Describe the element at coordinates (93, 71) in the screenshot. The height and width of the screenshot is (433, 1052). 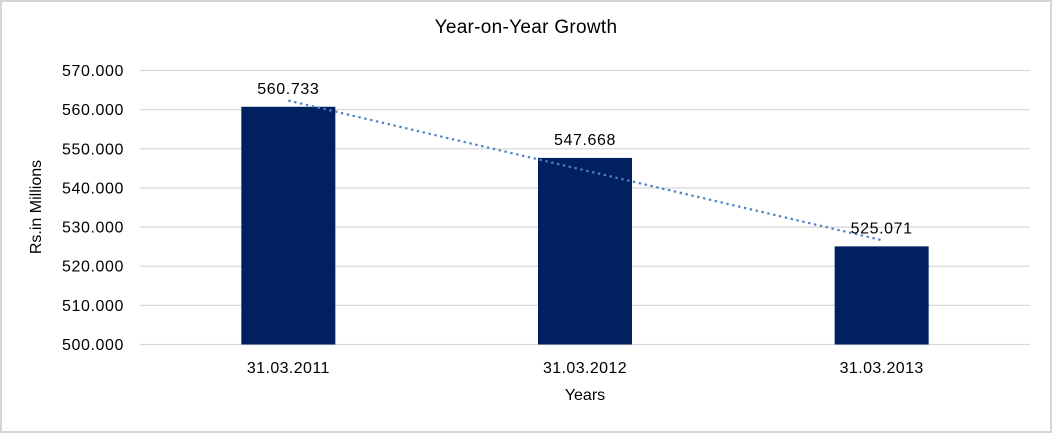
I see `y-tick-label: 570.000` at that location.